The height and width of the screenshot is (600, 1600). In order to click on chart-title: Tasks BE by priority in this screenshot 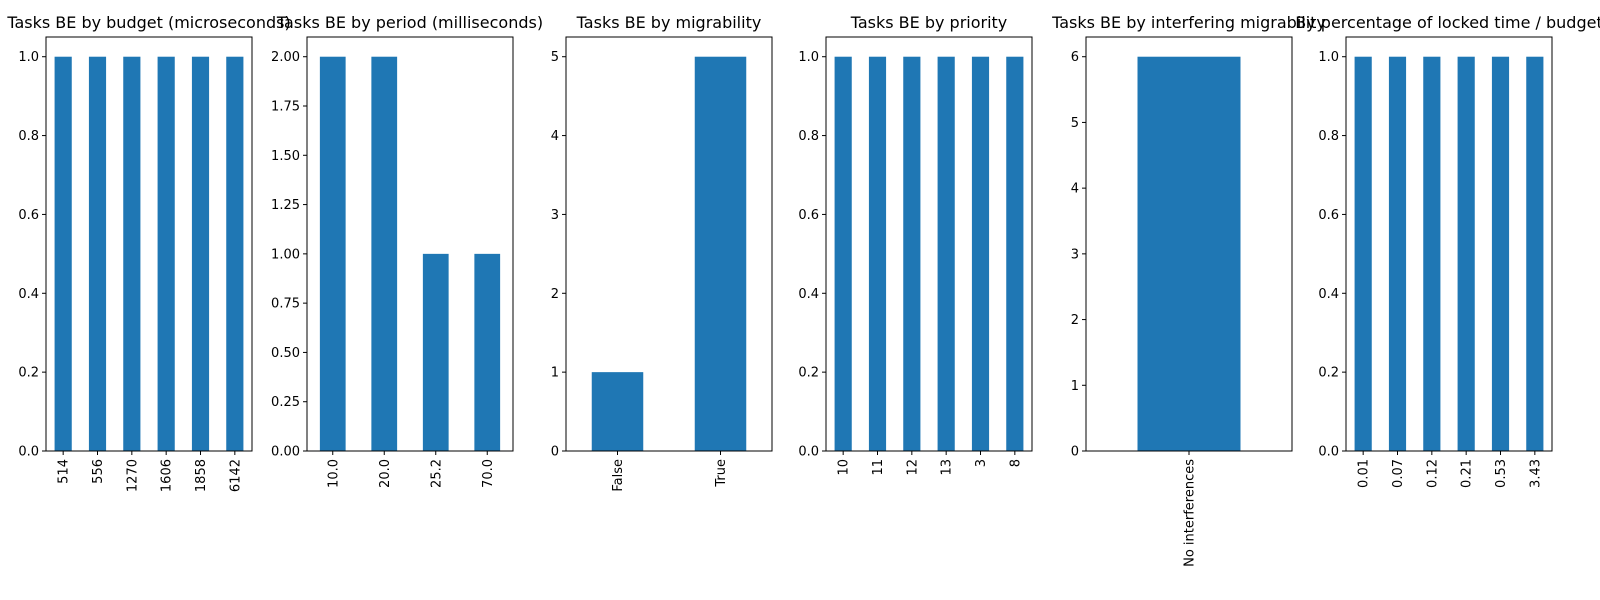, I will do `click(929, 22)`.